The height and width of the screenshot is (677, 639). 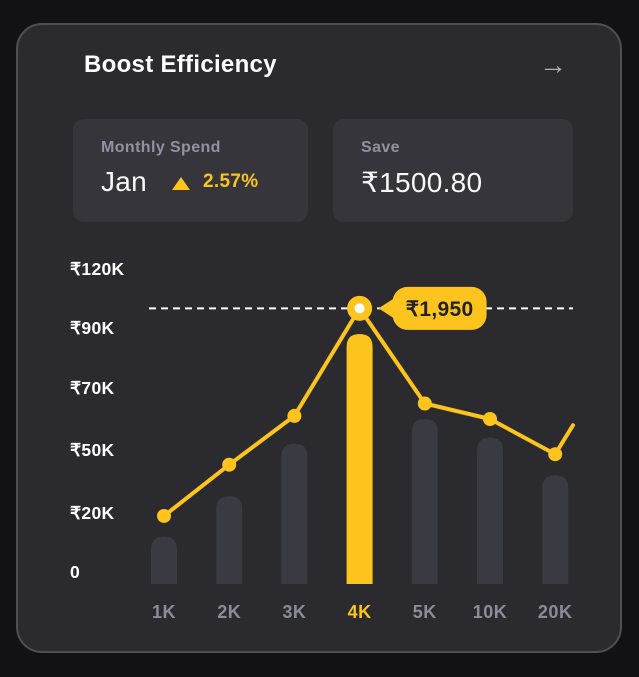 What do you see at coordinates (164, 515) in the screenshot?
I see `point-1k` at bounding box center [164, 515].